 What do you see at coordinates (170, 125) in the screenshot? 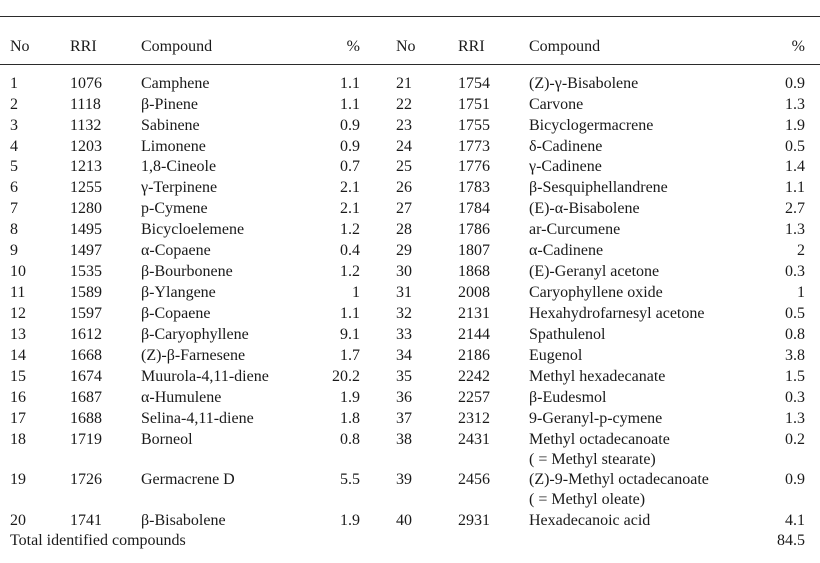
I see `cell-compound: Sabinene` at bounding box center [170, 125].